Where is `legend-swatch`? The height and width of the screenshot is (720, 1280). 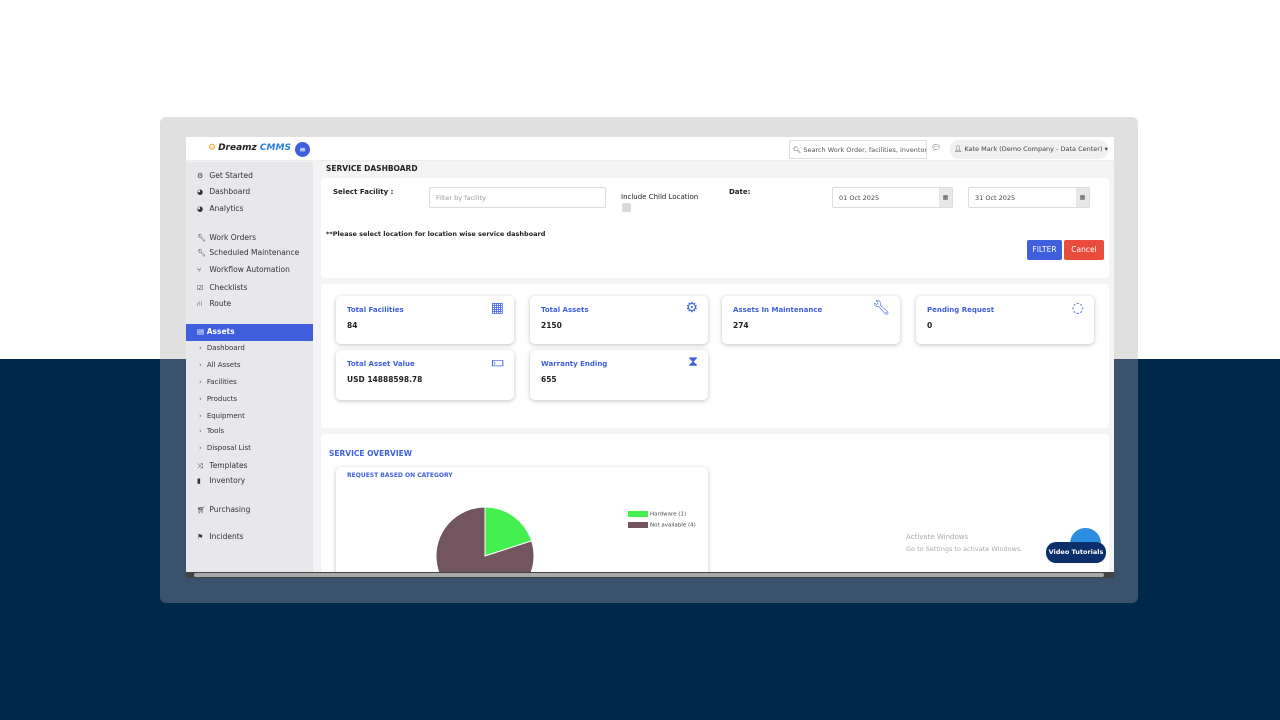
legend-swatch is located at coordinates (638, 514).